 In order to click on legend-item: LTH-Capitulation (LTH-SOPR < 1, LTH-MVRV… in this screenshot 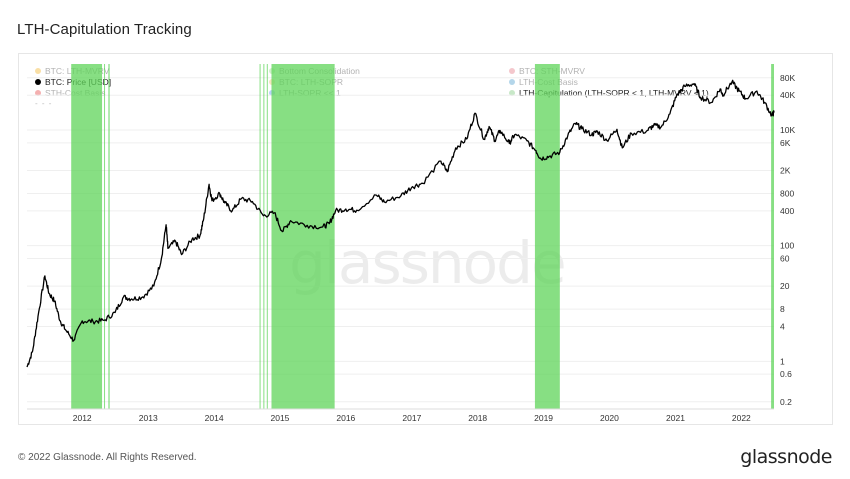, I will do `click(609, 93)`.